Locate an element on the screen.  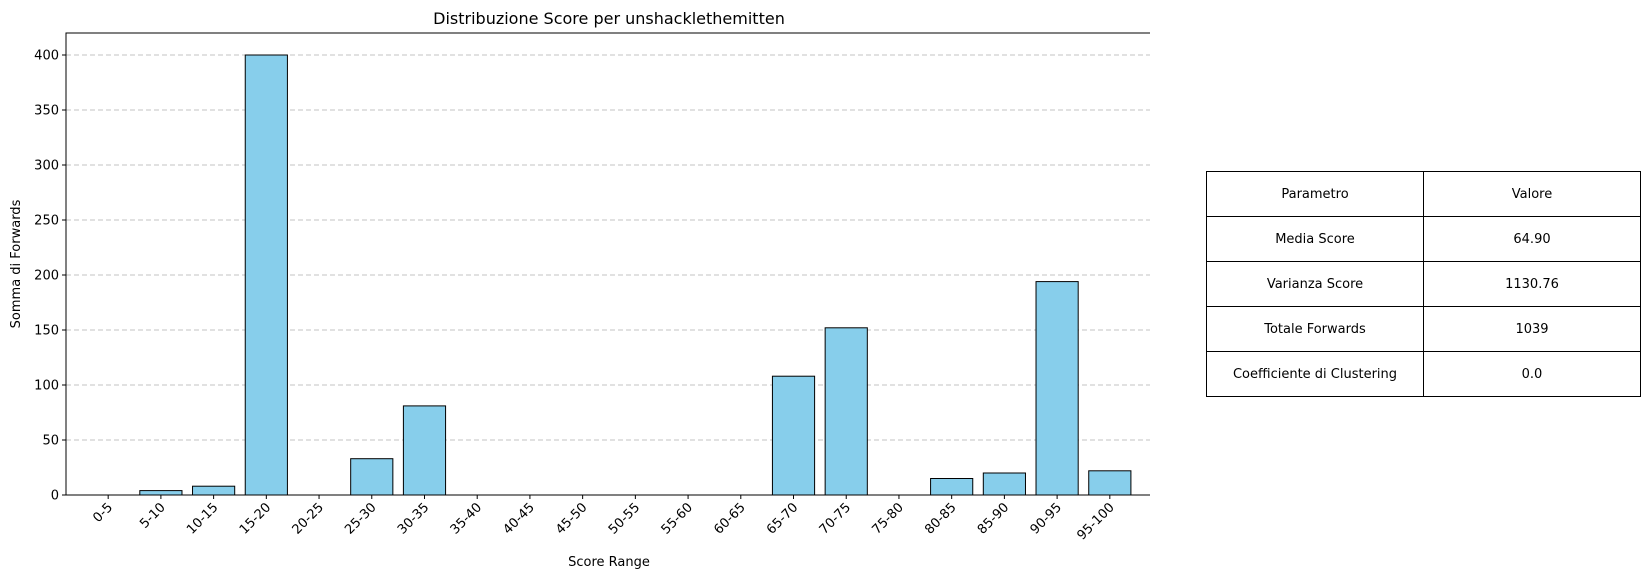
table-row: Totale Forwards 1039 is located at coordinates (1423, 329).